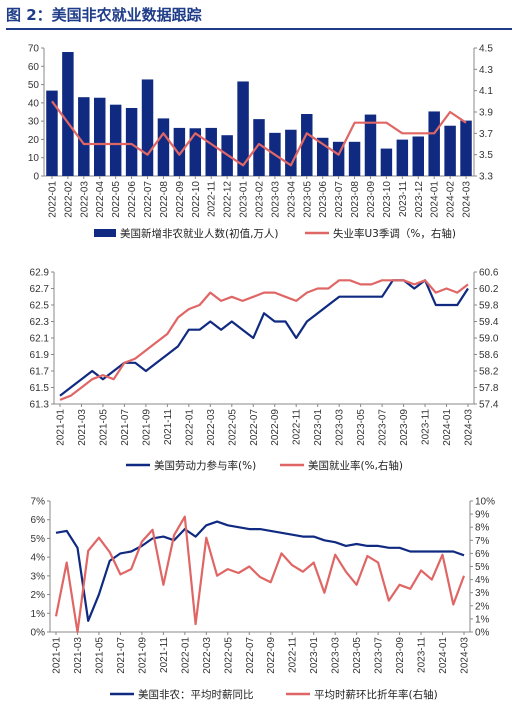  I want to click on right-tick-label: 57.4, so click(489, 405).